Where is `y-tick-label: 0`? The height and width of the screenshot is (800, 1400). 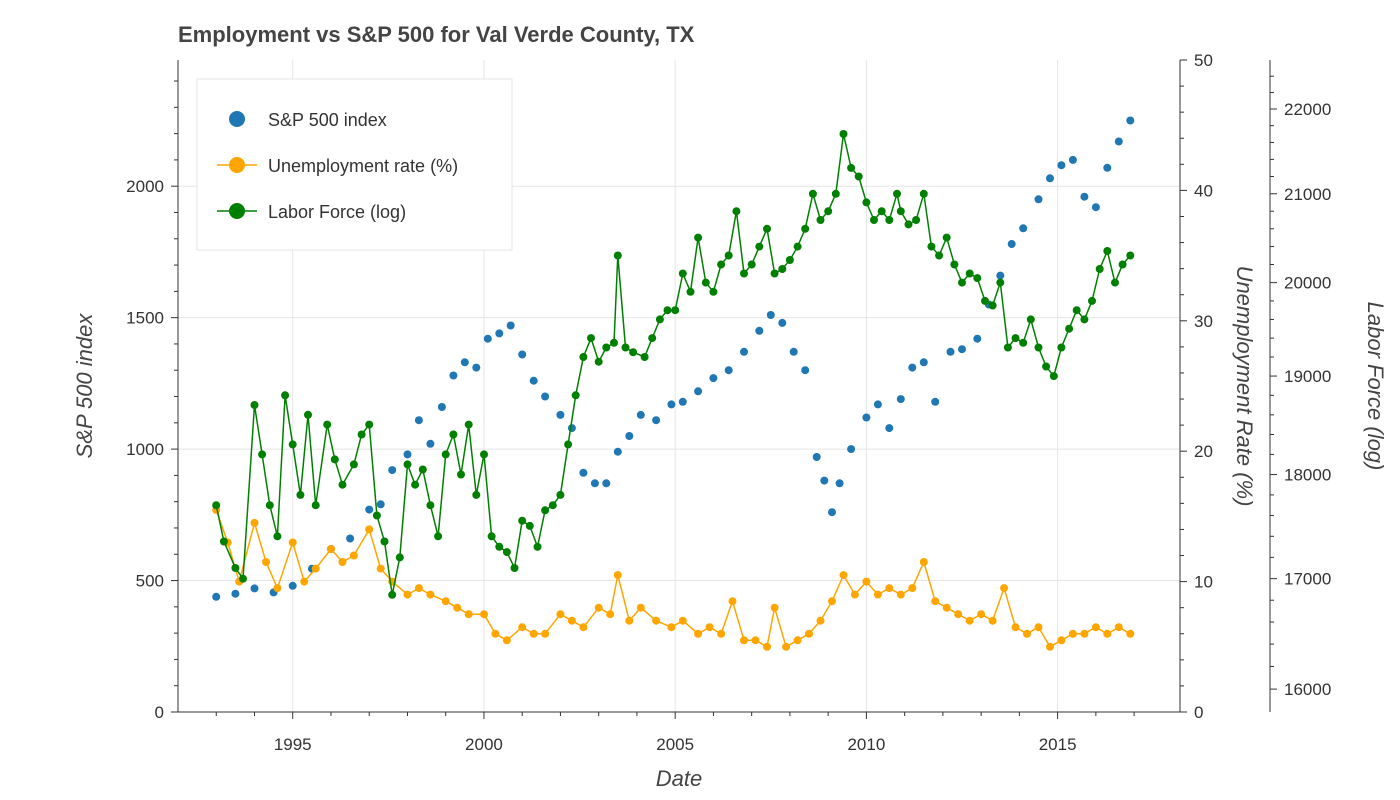
y-tick-label: 0 is located at coordinates (159, 712).